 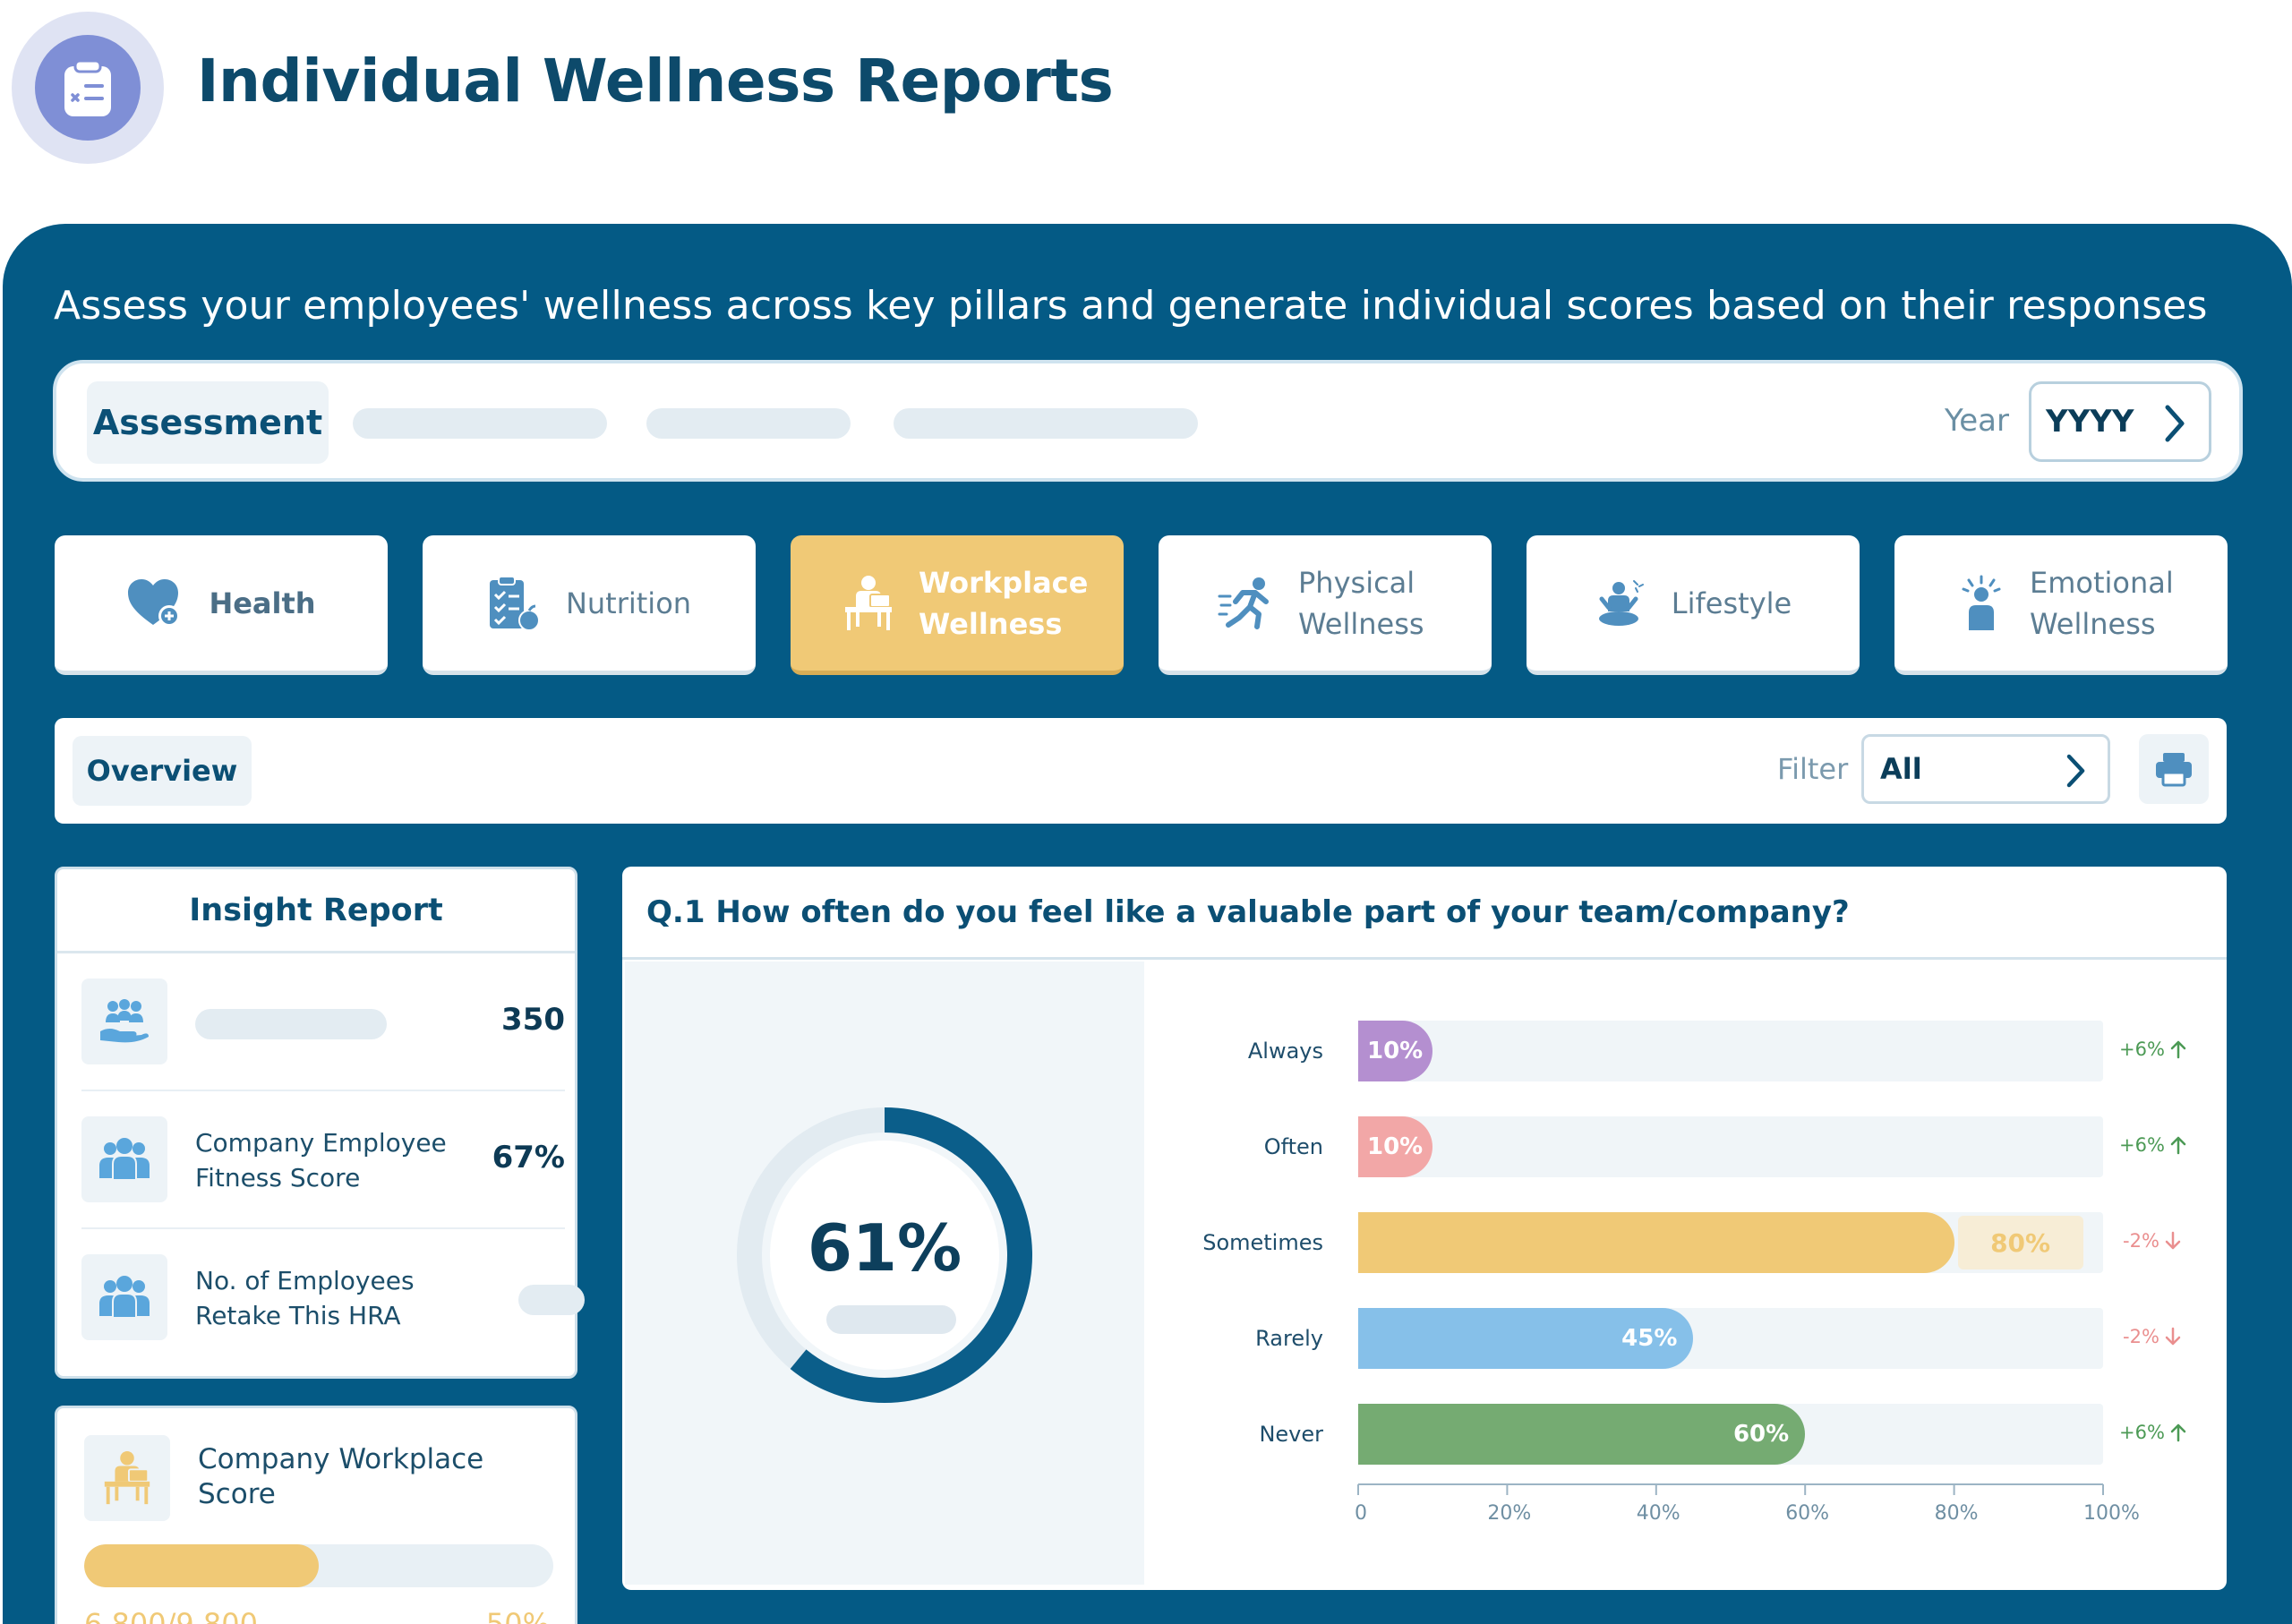 I want to click on bar-category-label: Always, so click(x=1285, y=1051).